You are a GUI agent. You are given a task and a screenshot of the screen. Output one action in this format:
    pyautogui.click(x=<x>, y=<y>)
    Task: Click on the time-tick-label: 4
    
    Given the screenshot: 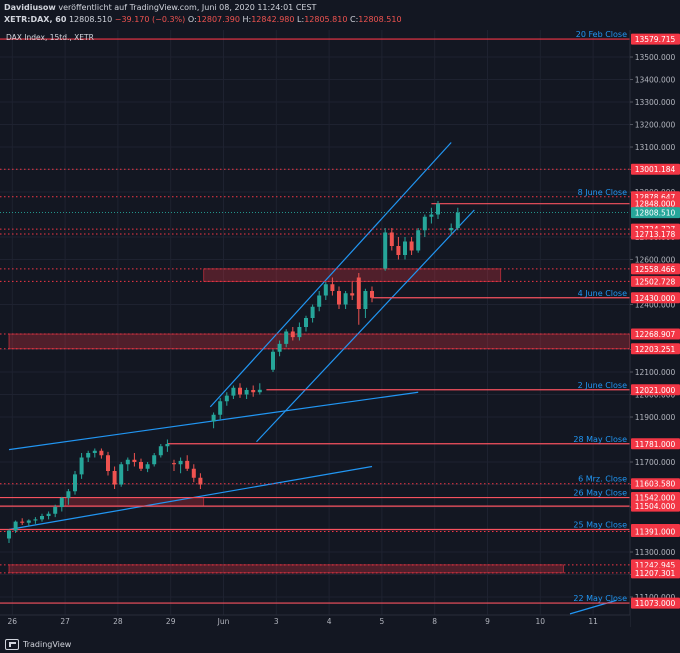 What is the action you would take?
    pyautogui.click(x=329, y=621)
    